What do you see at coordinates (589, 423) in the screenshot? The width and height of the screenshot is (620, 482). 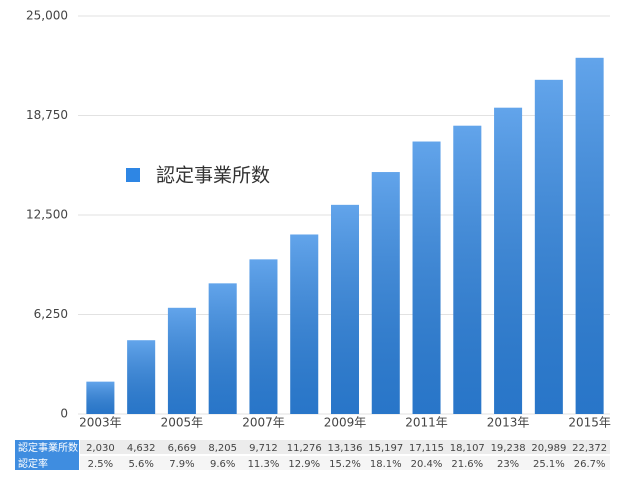 I see `x-tick-label: 2015年` at bounding box center [589, 423].